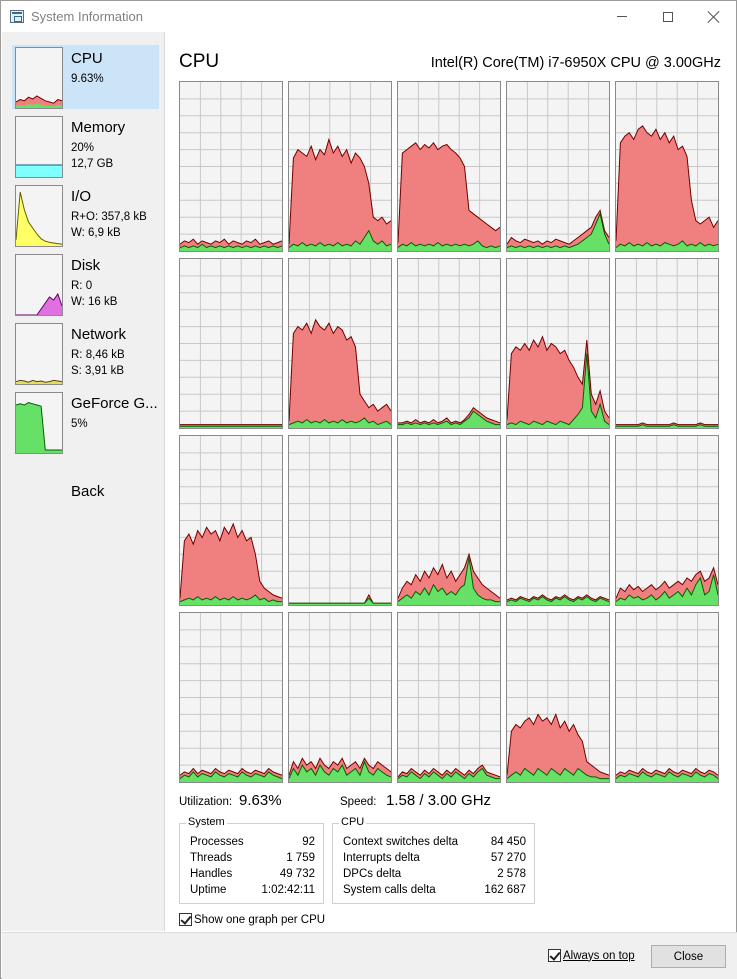 The height and width of the screenshot is (979, 737). What do you see at coordinates (206, 822) in the screenshot?
I see `groupbox-title: System` at bounding box center [206, 822].